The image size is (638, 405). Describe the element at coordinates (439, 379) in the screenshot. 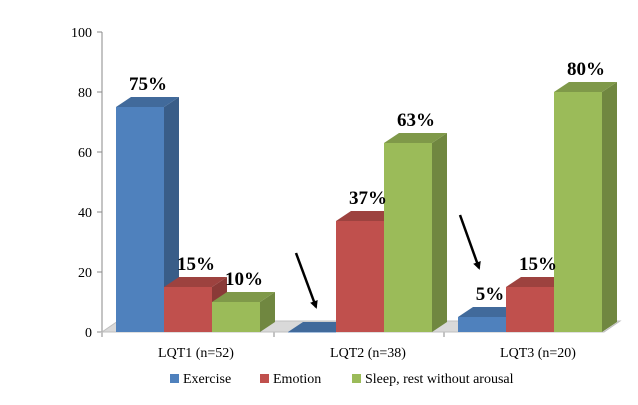

I see `legend-label-sleep-rest-without-arousal: Sleep, rest without arousal` at that location.